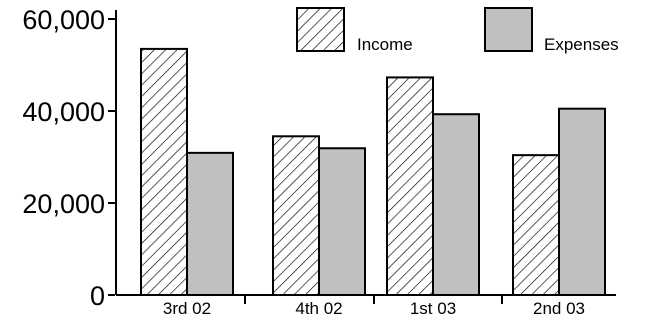  I want to click on legend-label-expenses: Expenses, so click(581, 44).